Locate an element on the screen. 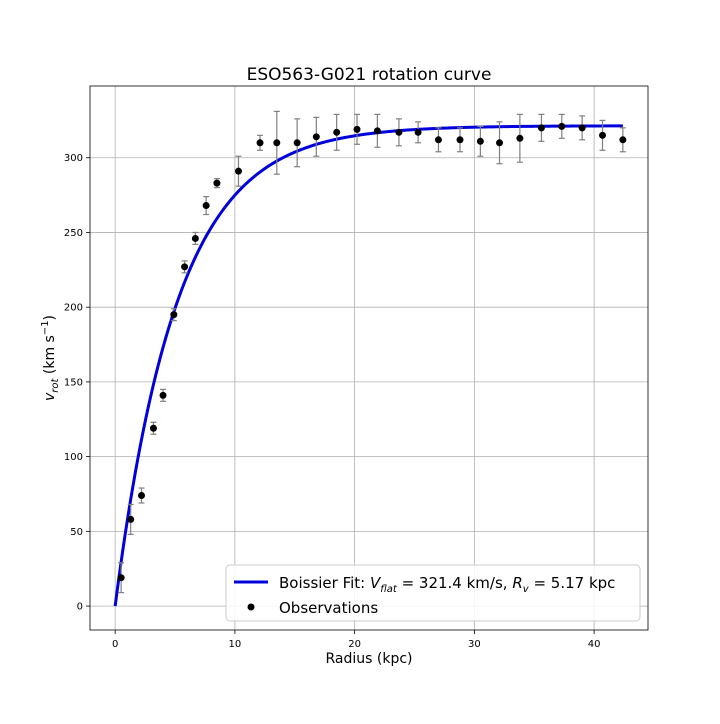 The width and height of the screenshot is (720, 724). y-axis-label: vrot (km s−1) is located at coordinates (50, 358).